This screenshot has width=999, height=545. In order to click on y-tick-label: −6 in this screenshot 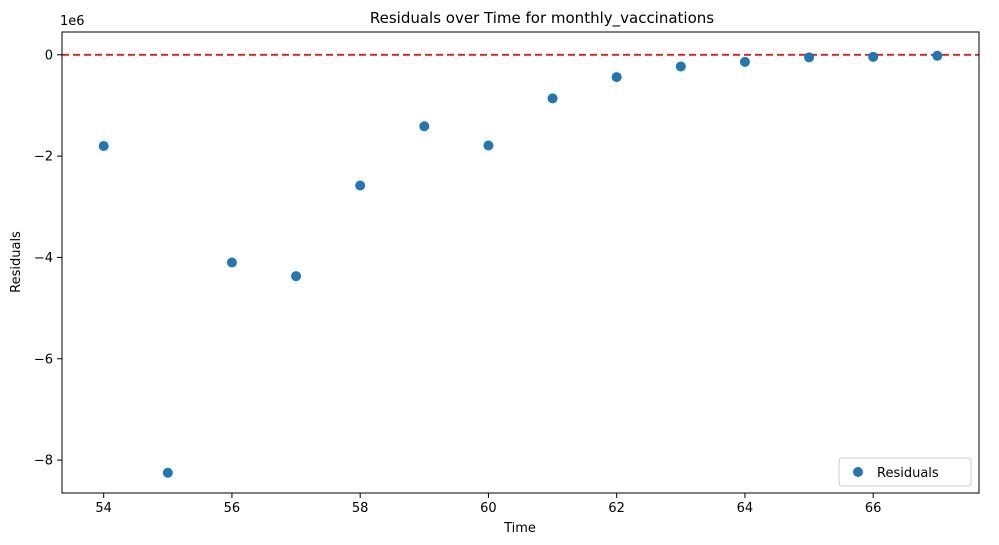, I will do `click(43, 359)`.